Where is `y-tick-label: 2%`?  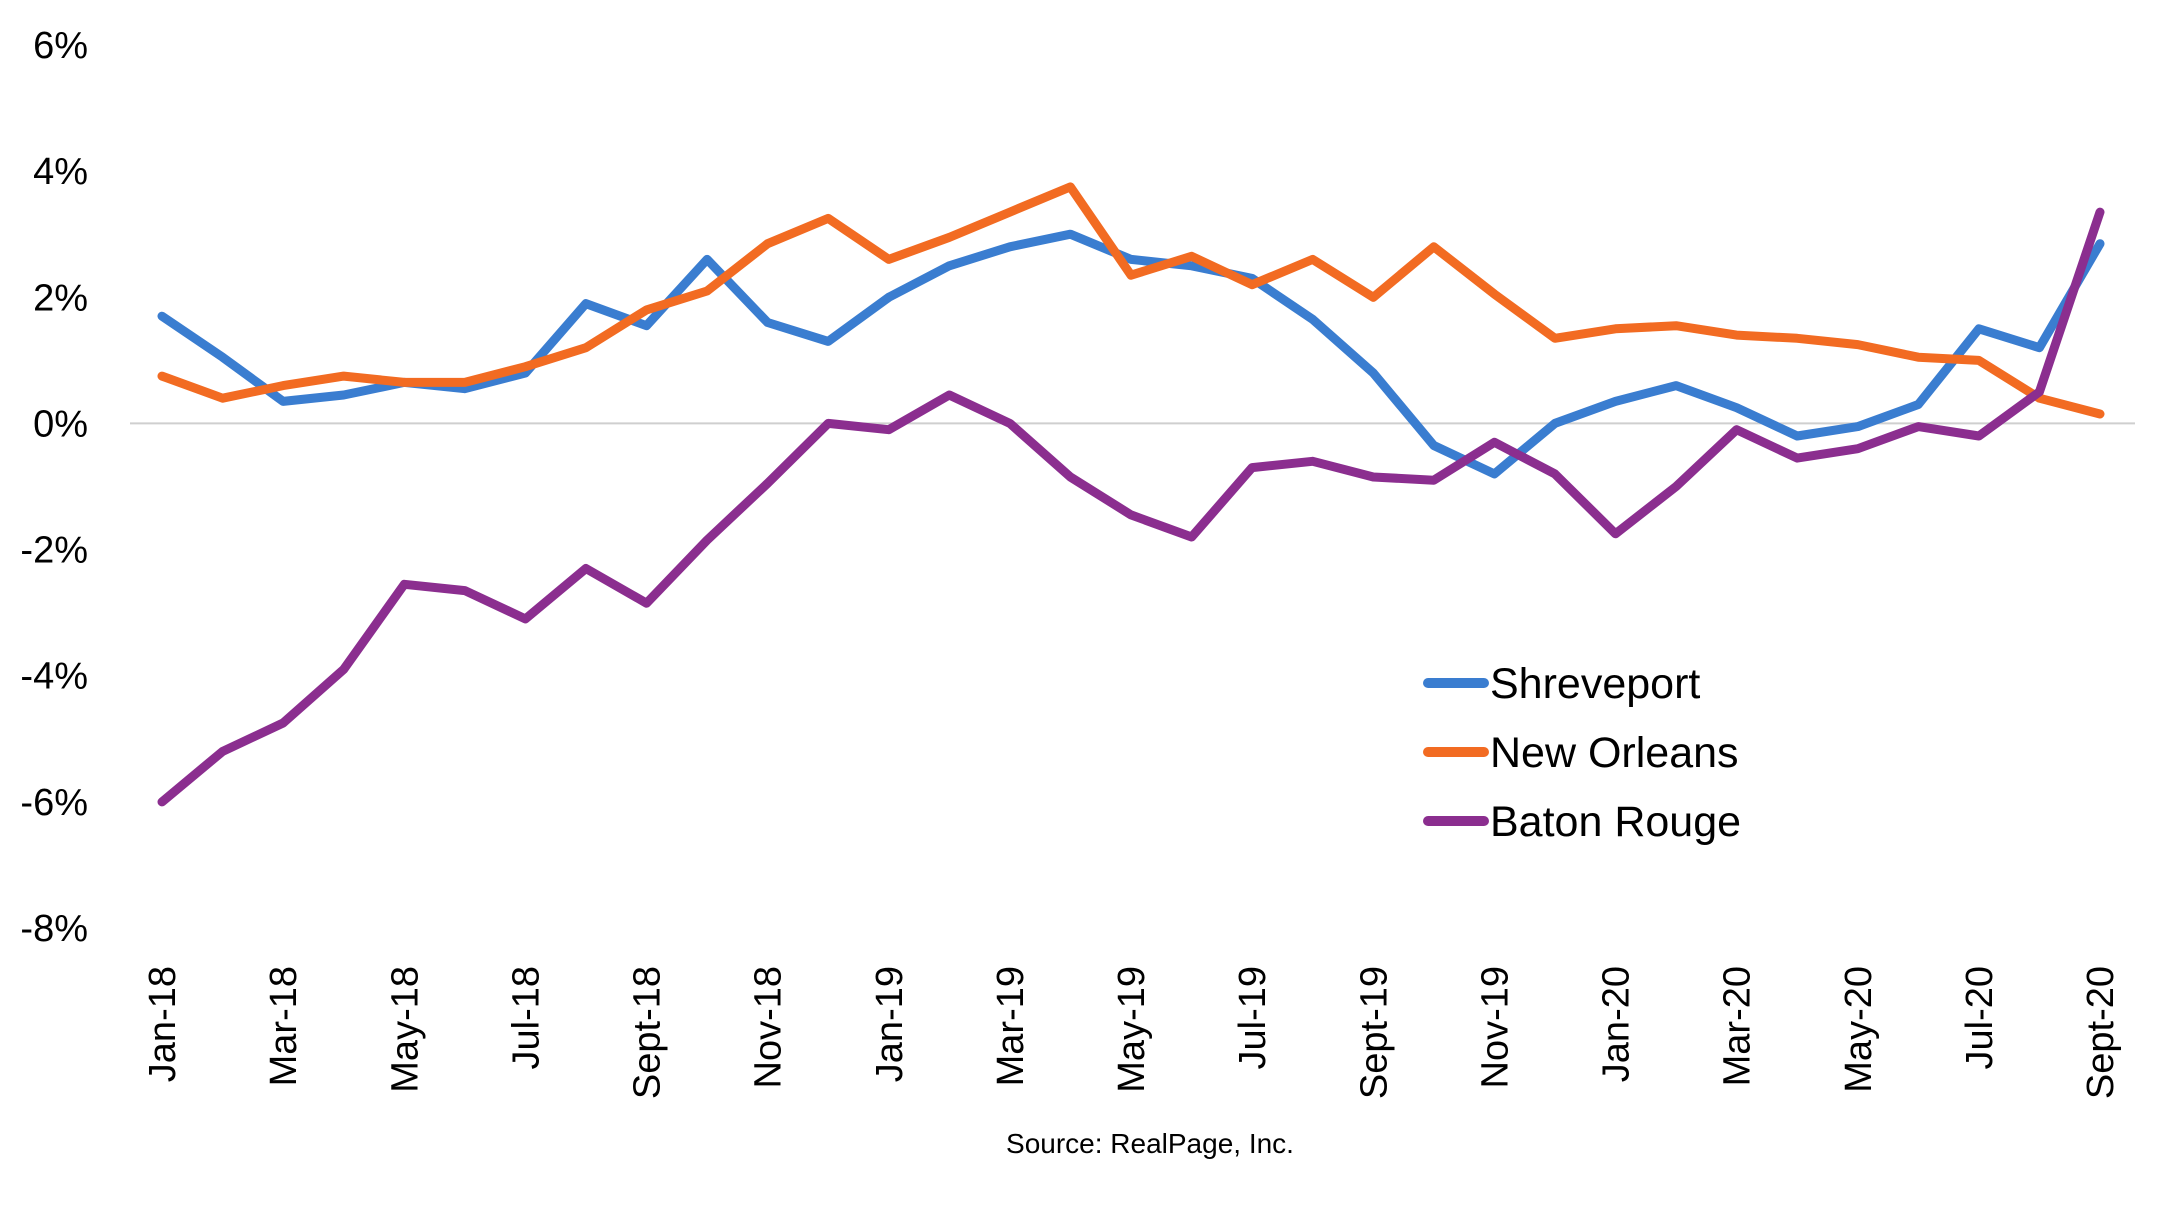 y-tick-label: 2% is located at coordinates (60, 298).